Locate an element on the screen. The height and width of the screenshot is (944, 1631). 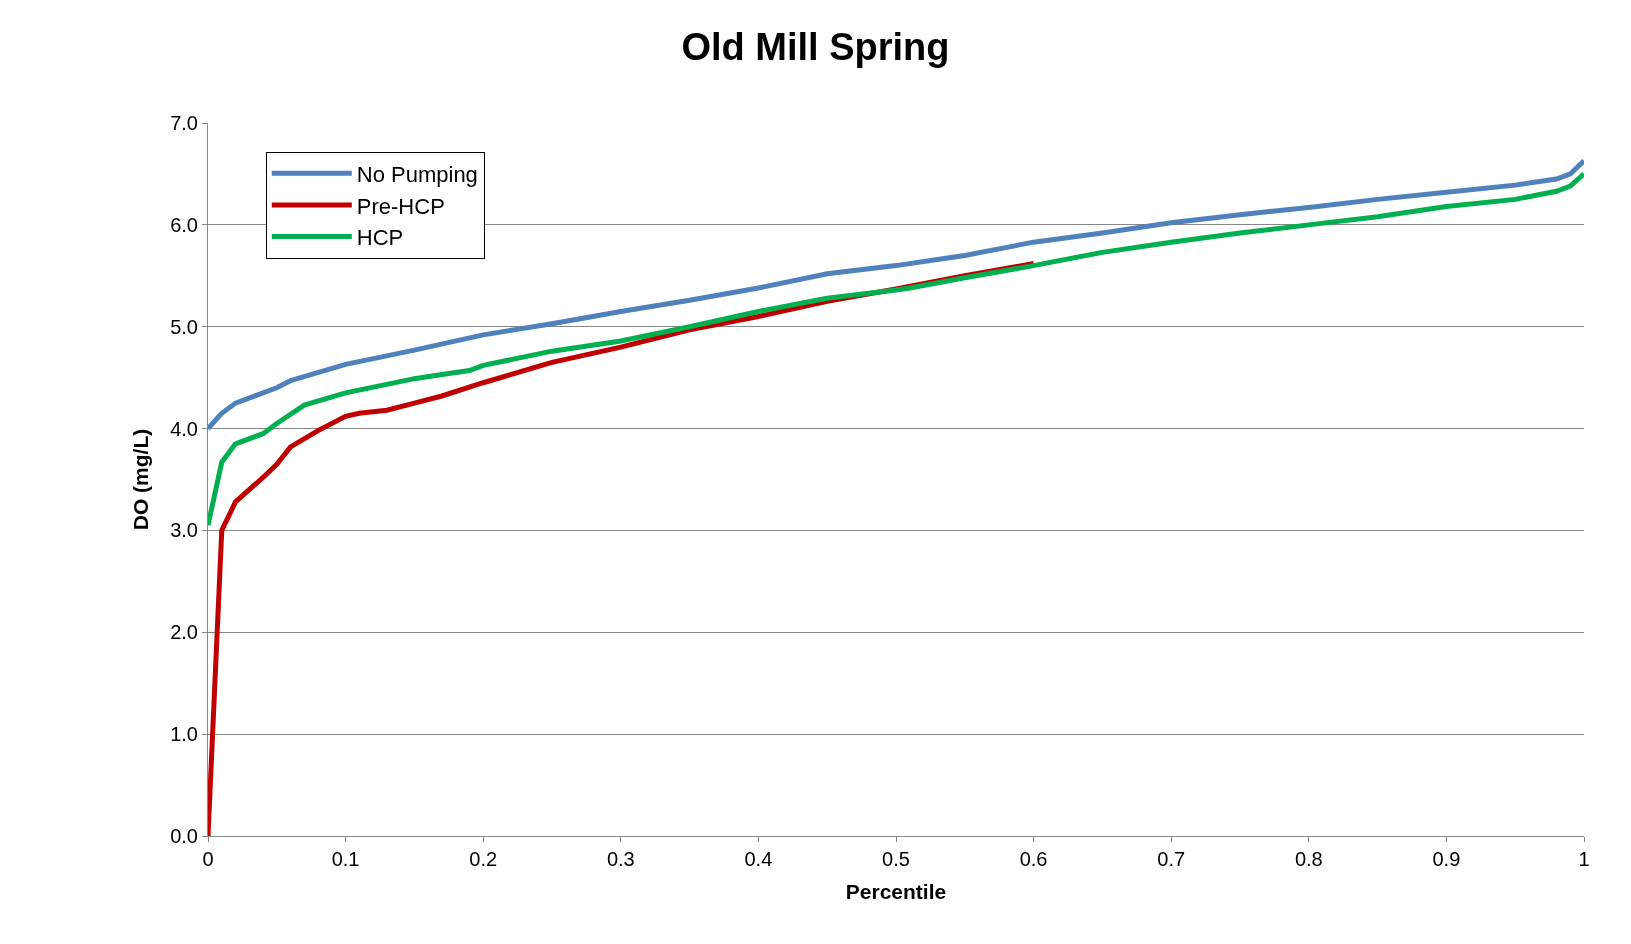
y-axis-title: DO (mg/L) is located at coordinates (141, 479).